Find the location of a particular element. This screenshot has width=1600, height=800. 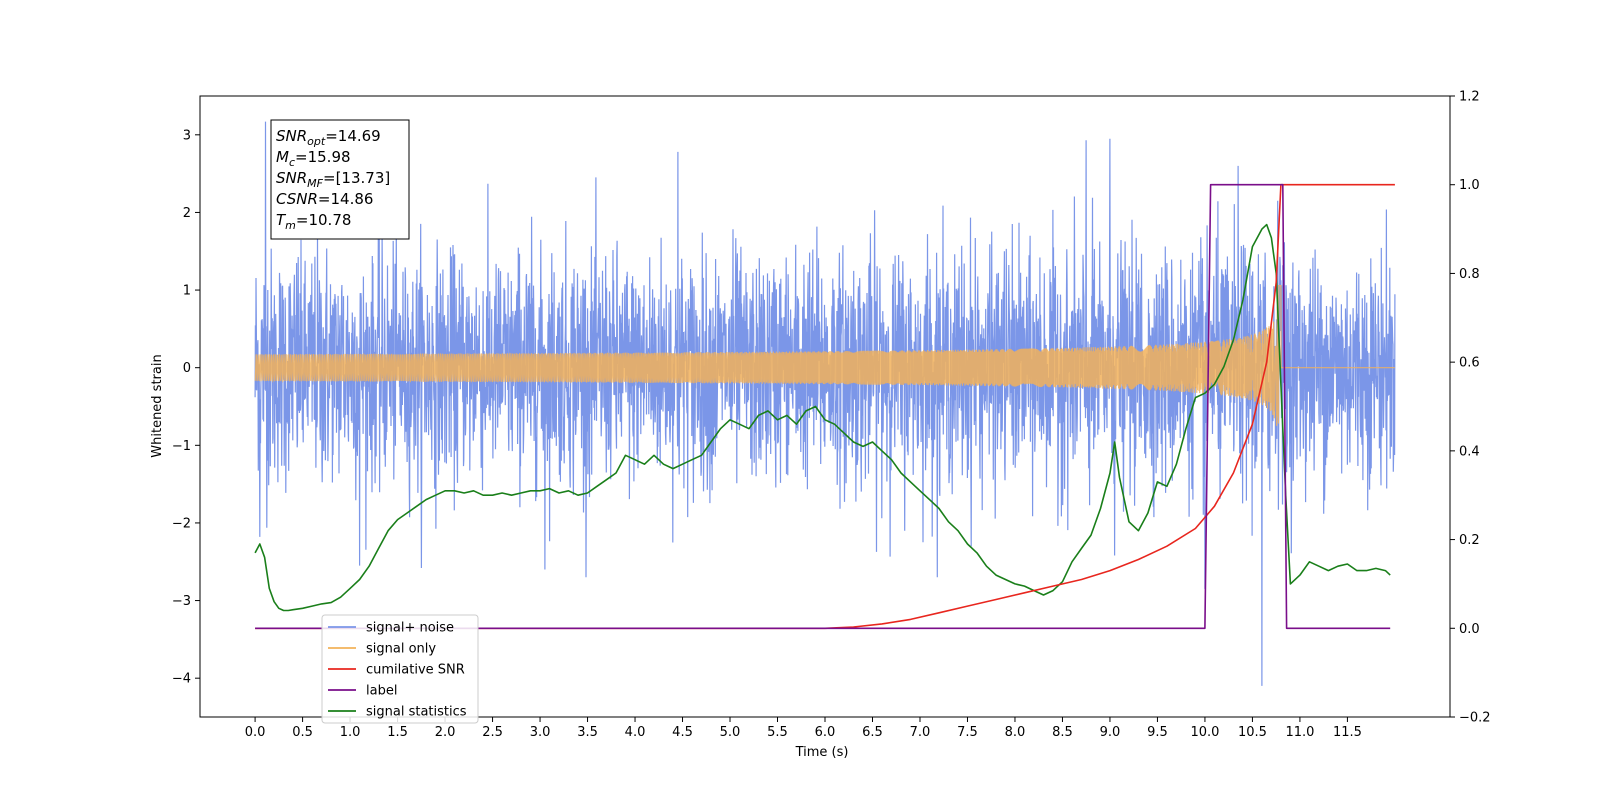

legend-label: cumilative SNR is located at coordinates (415, 670).